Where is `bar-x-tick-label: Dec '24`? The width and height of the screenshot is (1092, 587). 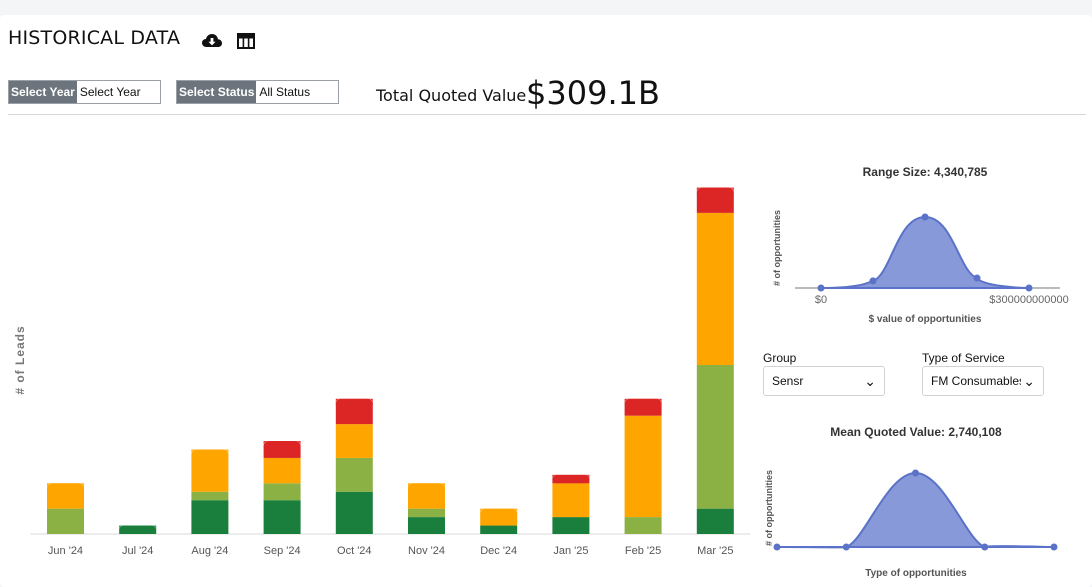 bar-x-tick-label: Dec '24 is located at coordinates (498, 551).